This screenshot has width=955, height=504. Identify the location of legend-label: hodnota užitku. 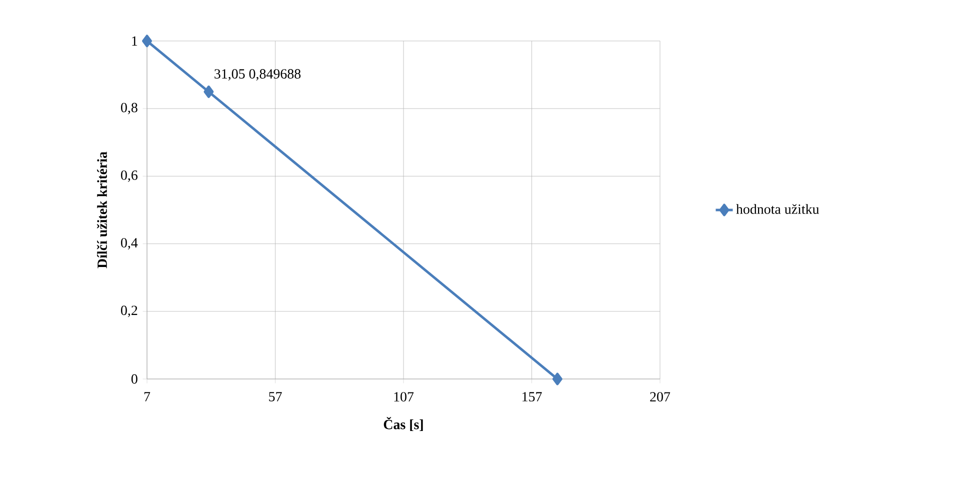
(778, 209).